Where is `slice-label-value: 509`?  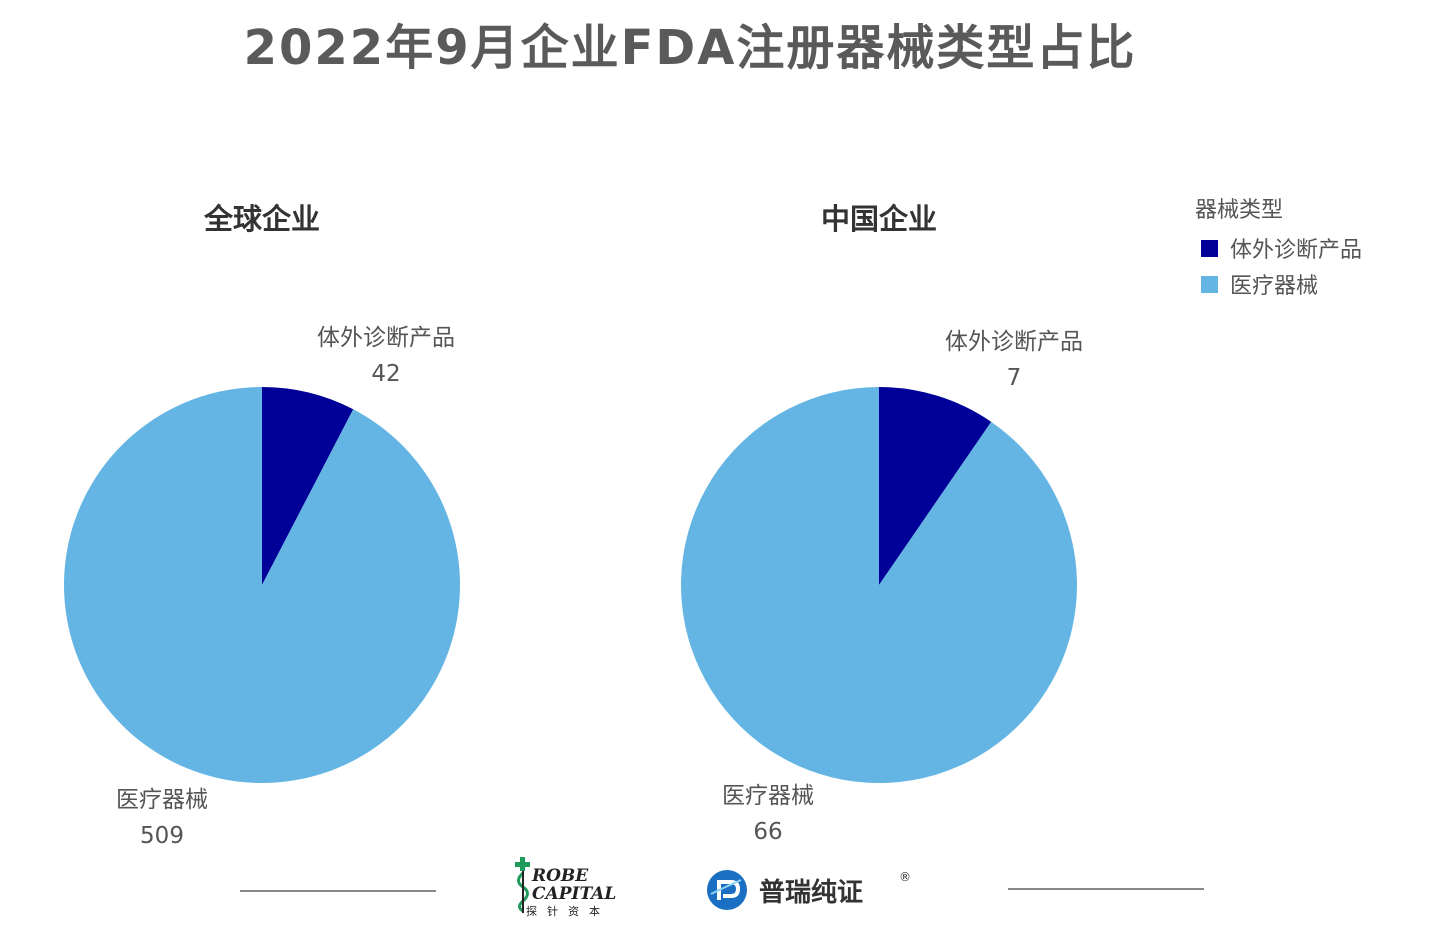 slice-label-value: 509 is located at coordinates (162, 836).